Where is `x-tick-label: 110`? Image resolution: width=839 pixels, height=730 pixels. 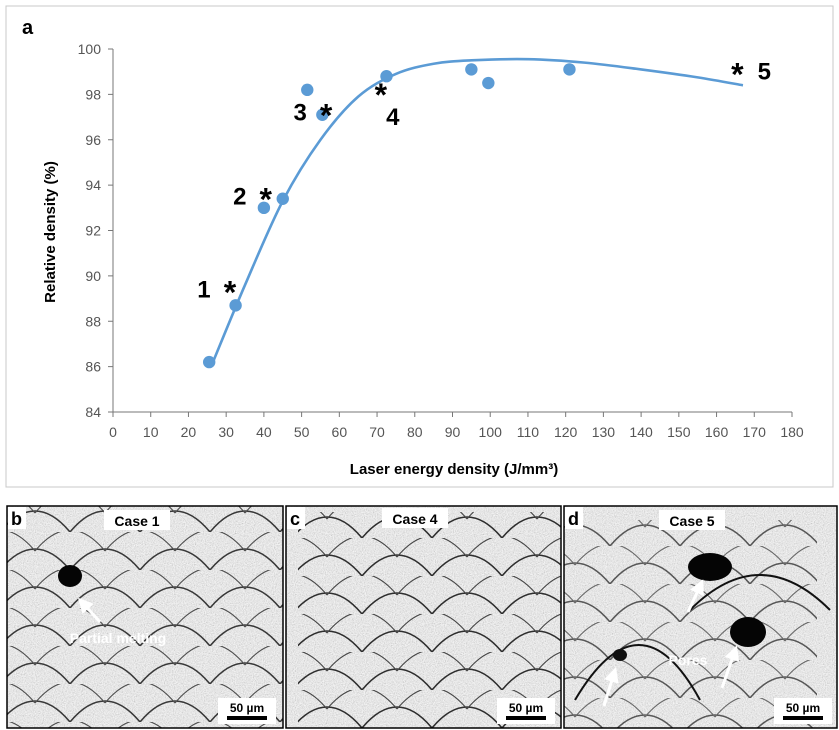
x-tick-label: 110 is located at coordinates (528, 432).